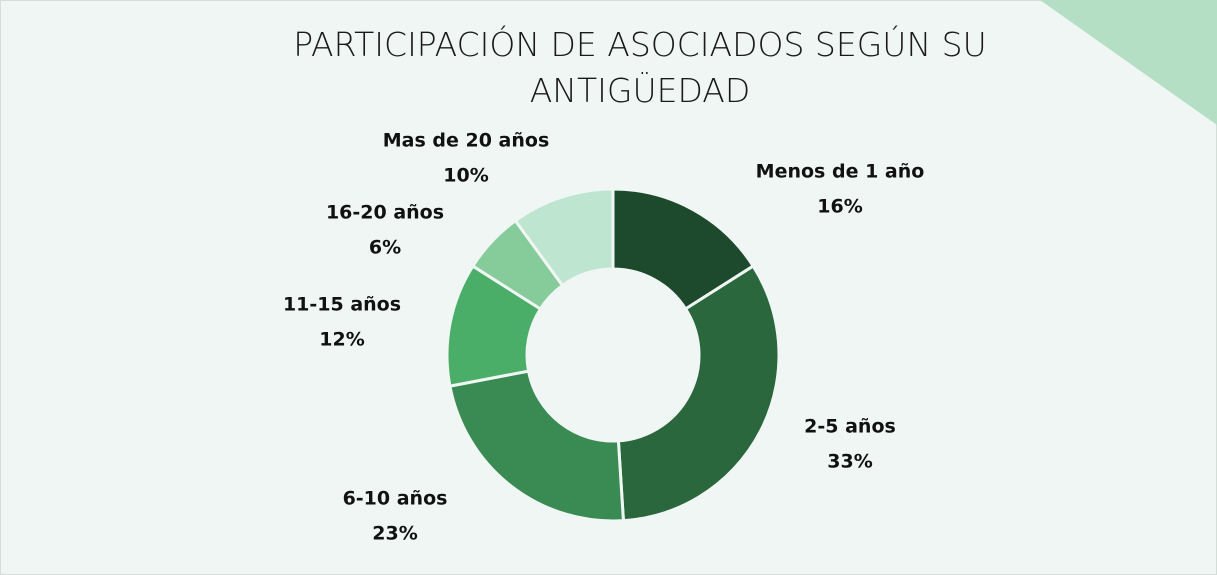 This screenshot has width=1217, height=575. What do you see at coordinates (385, 213) in the screenshot?
I see `category-label: 16-20 años` at bounding box center [385, 213].